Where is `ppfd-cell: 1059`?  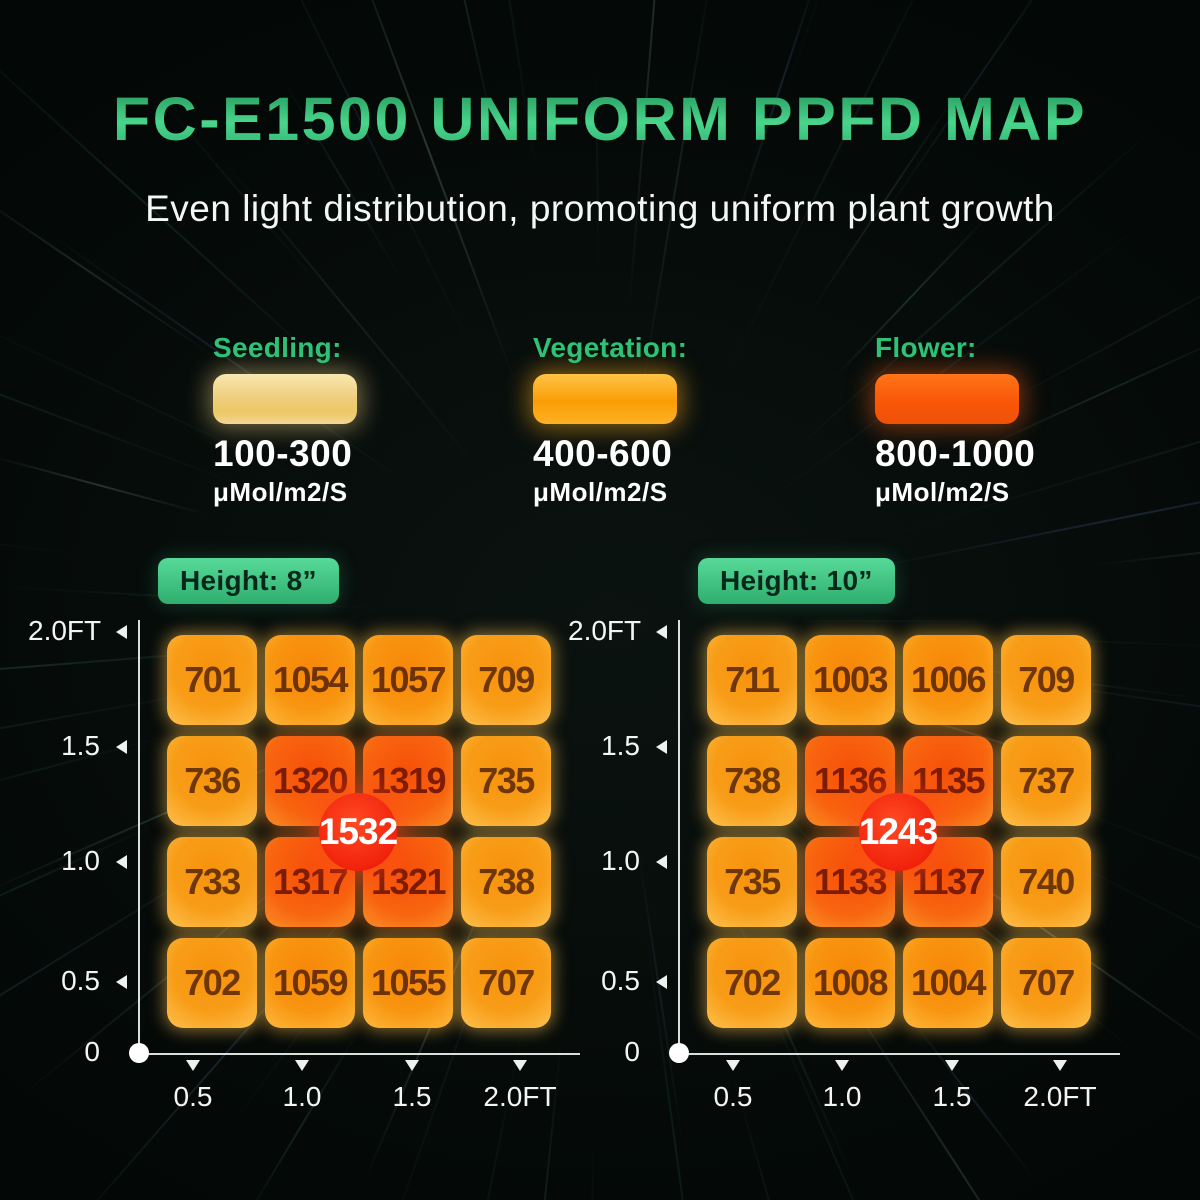
ppfd-cell: 1059 is located at coordinates (310, 983).